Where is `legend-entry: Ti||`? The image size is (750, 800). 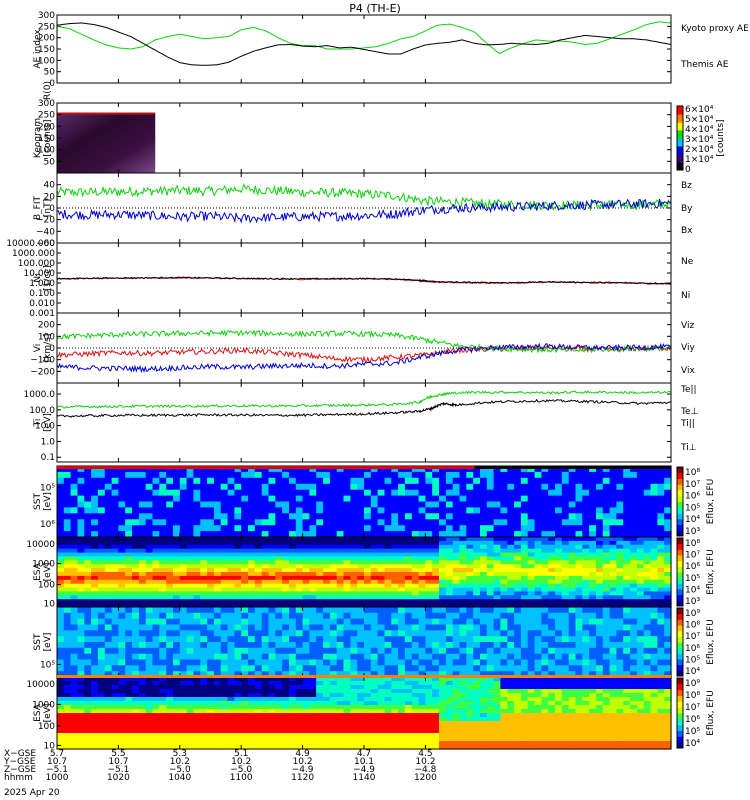
legend-entry: Ti|| is located at coordinates (687, 424).